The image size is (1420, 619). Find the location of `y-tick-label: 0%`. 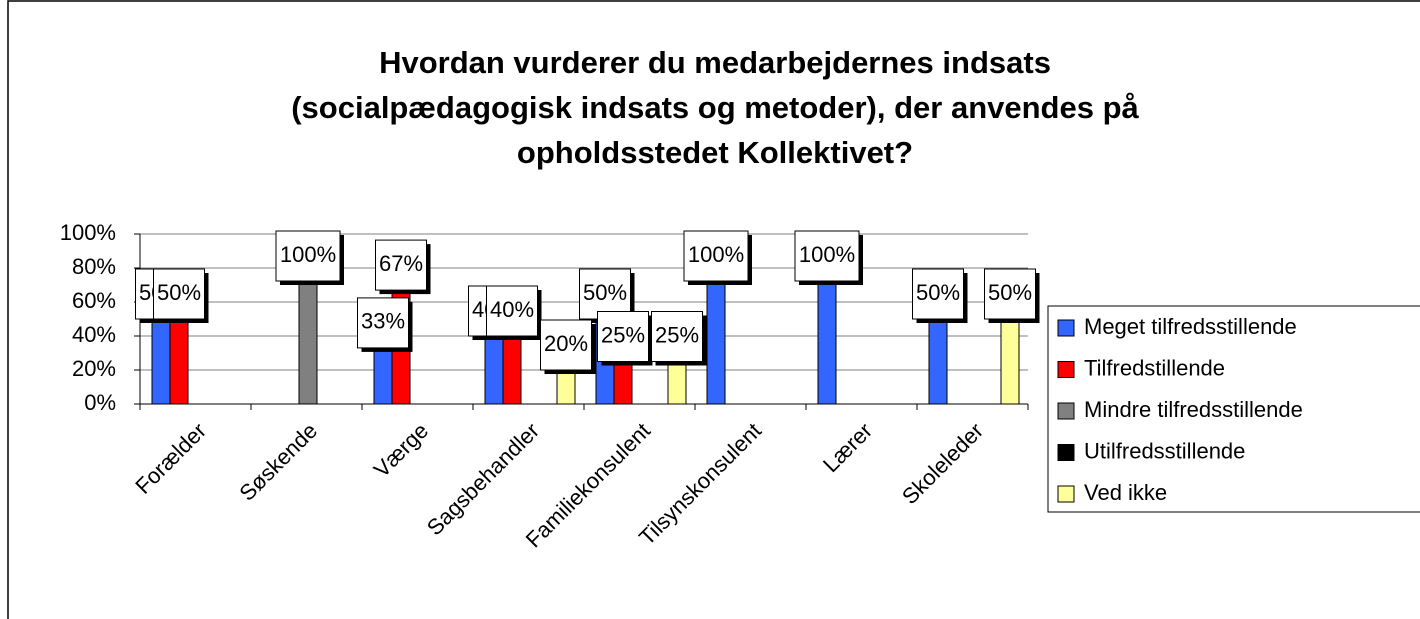

y-tick-label: 0% is located at coordinates (100, 402).